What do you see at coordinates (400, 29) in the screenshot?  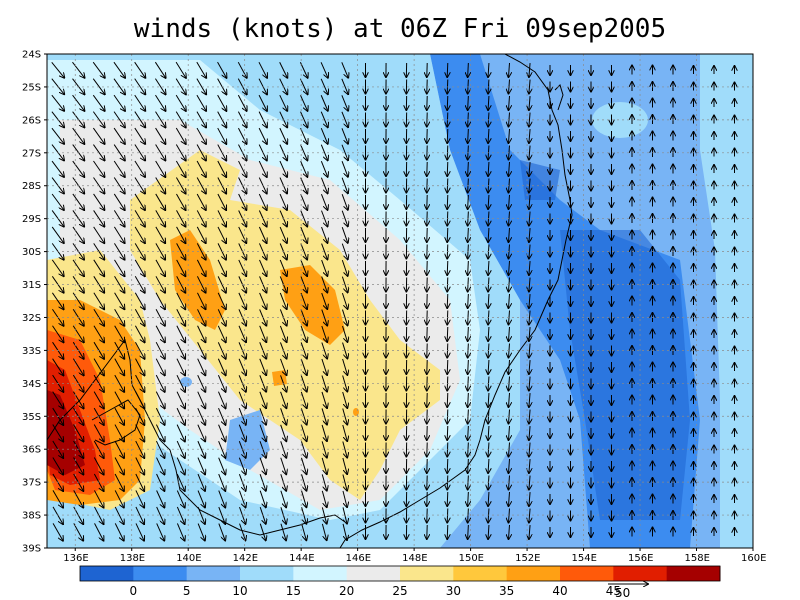 I see `map-title: winds (knots) at 06Z Fri 09sep2005` at bounding box center [400, 29].